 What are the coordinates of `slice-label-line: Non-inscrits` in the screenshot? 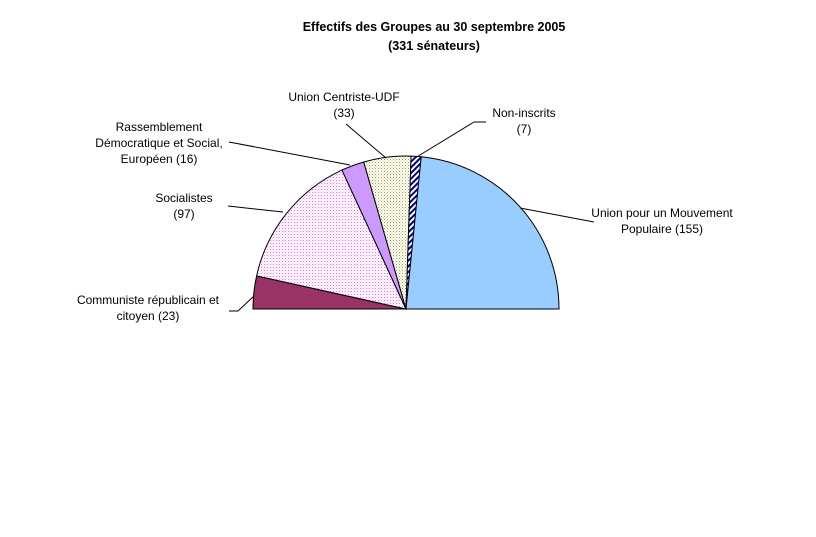 It's located at (523, 113).